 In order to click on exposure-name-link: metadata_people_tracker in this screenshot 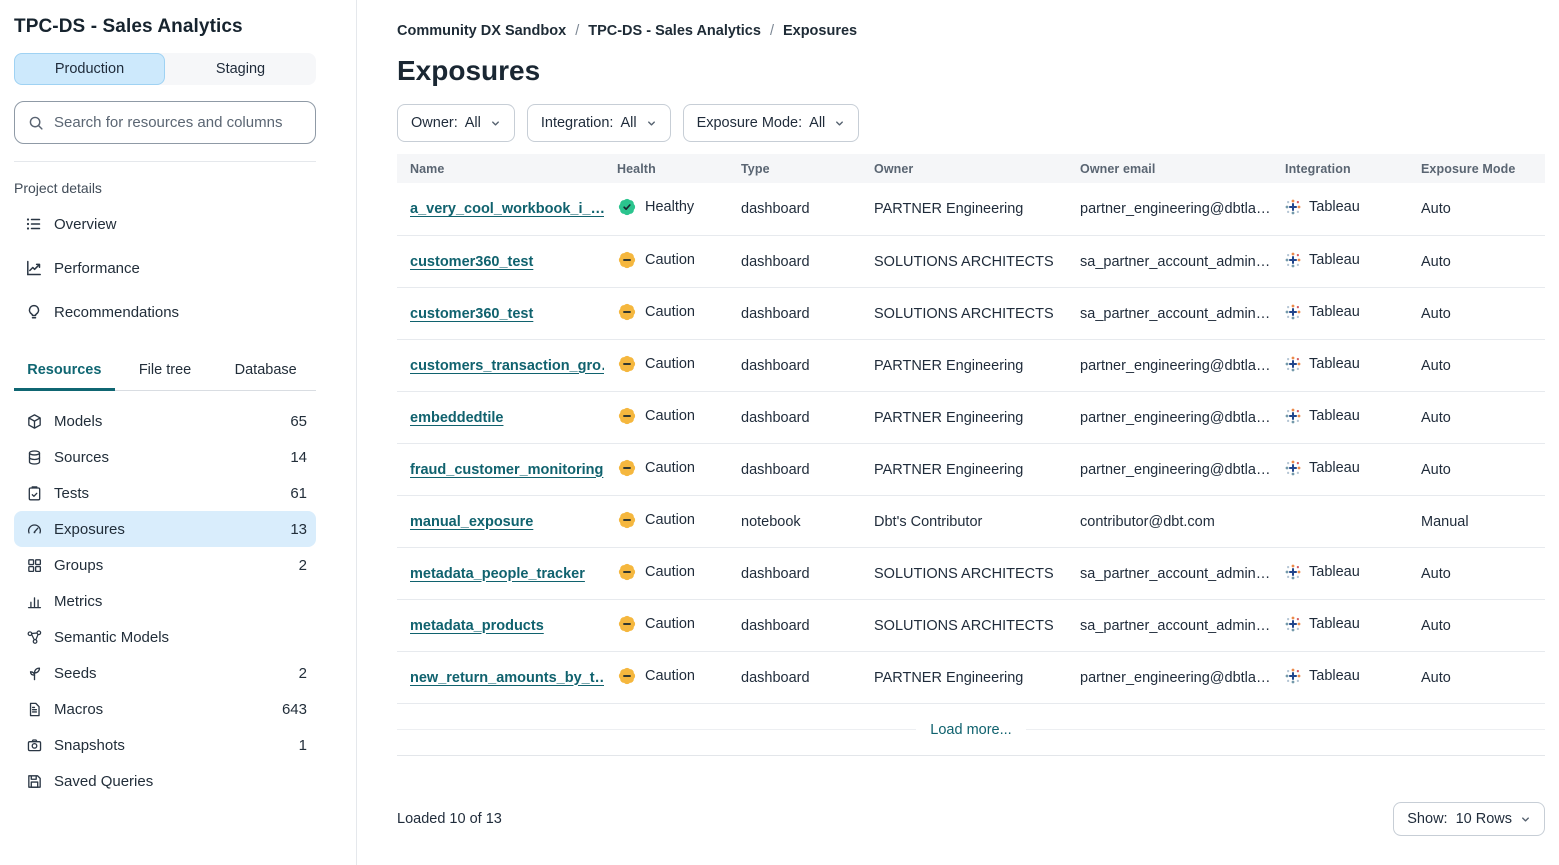, I will do `click(497, 573)`.